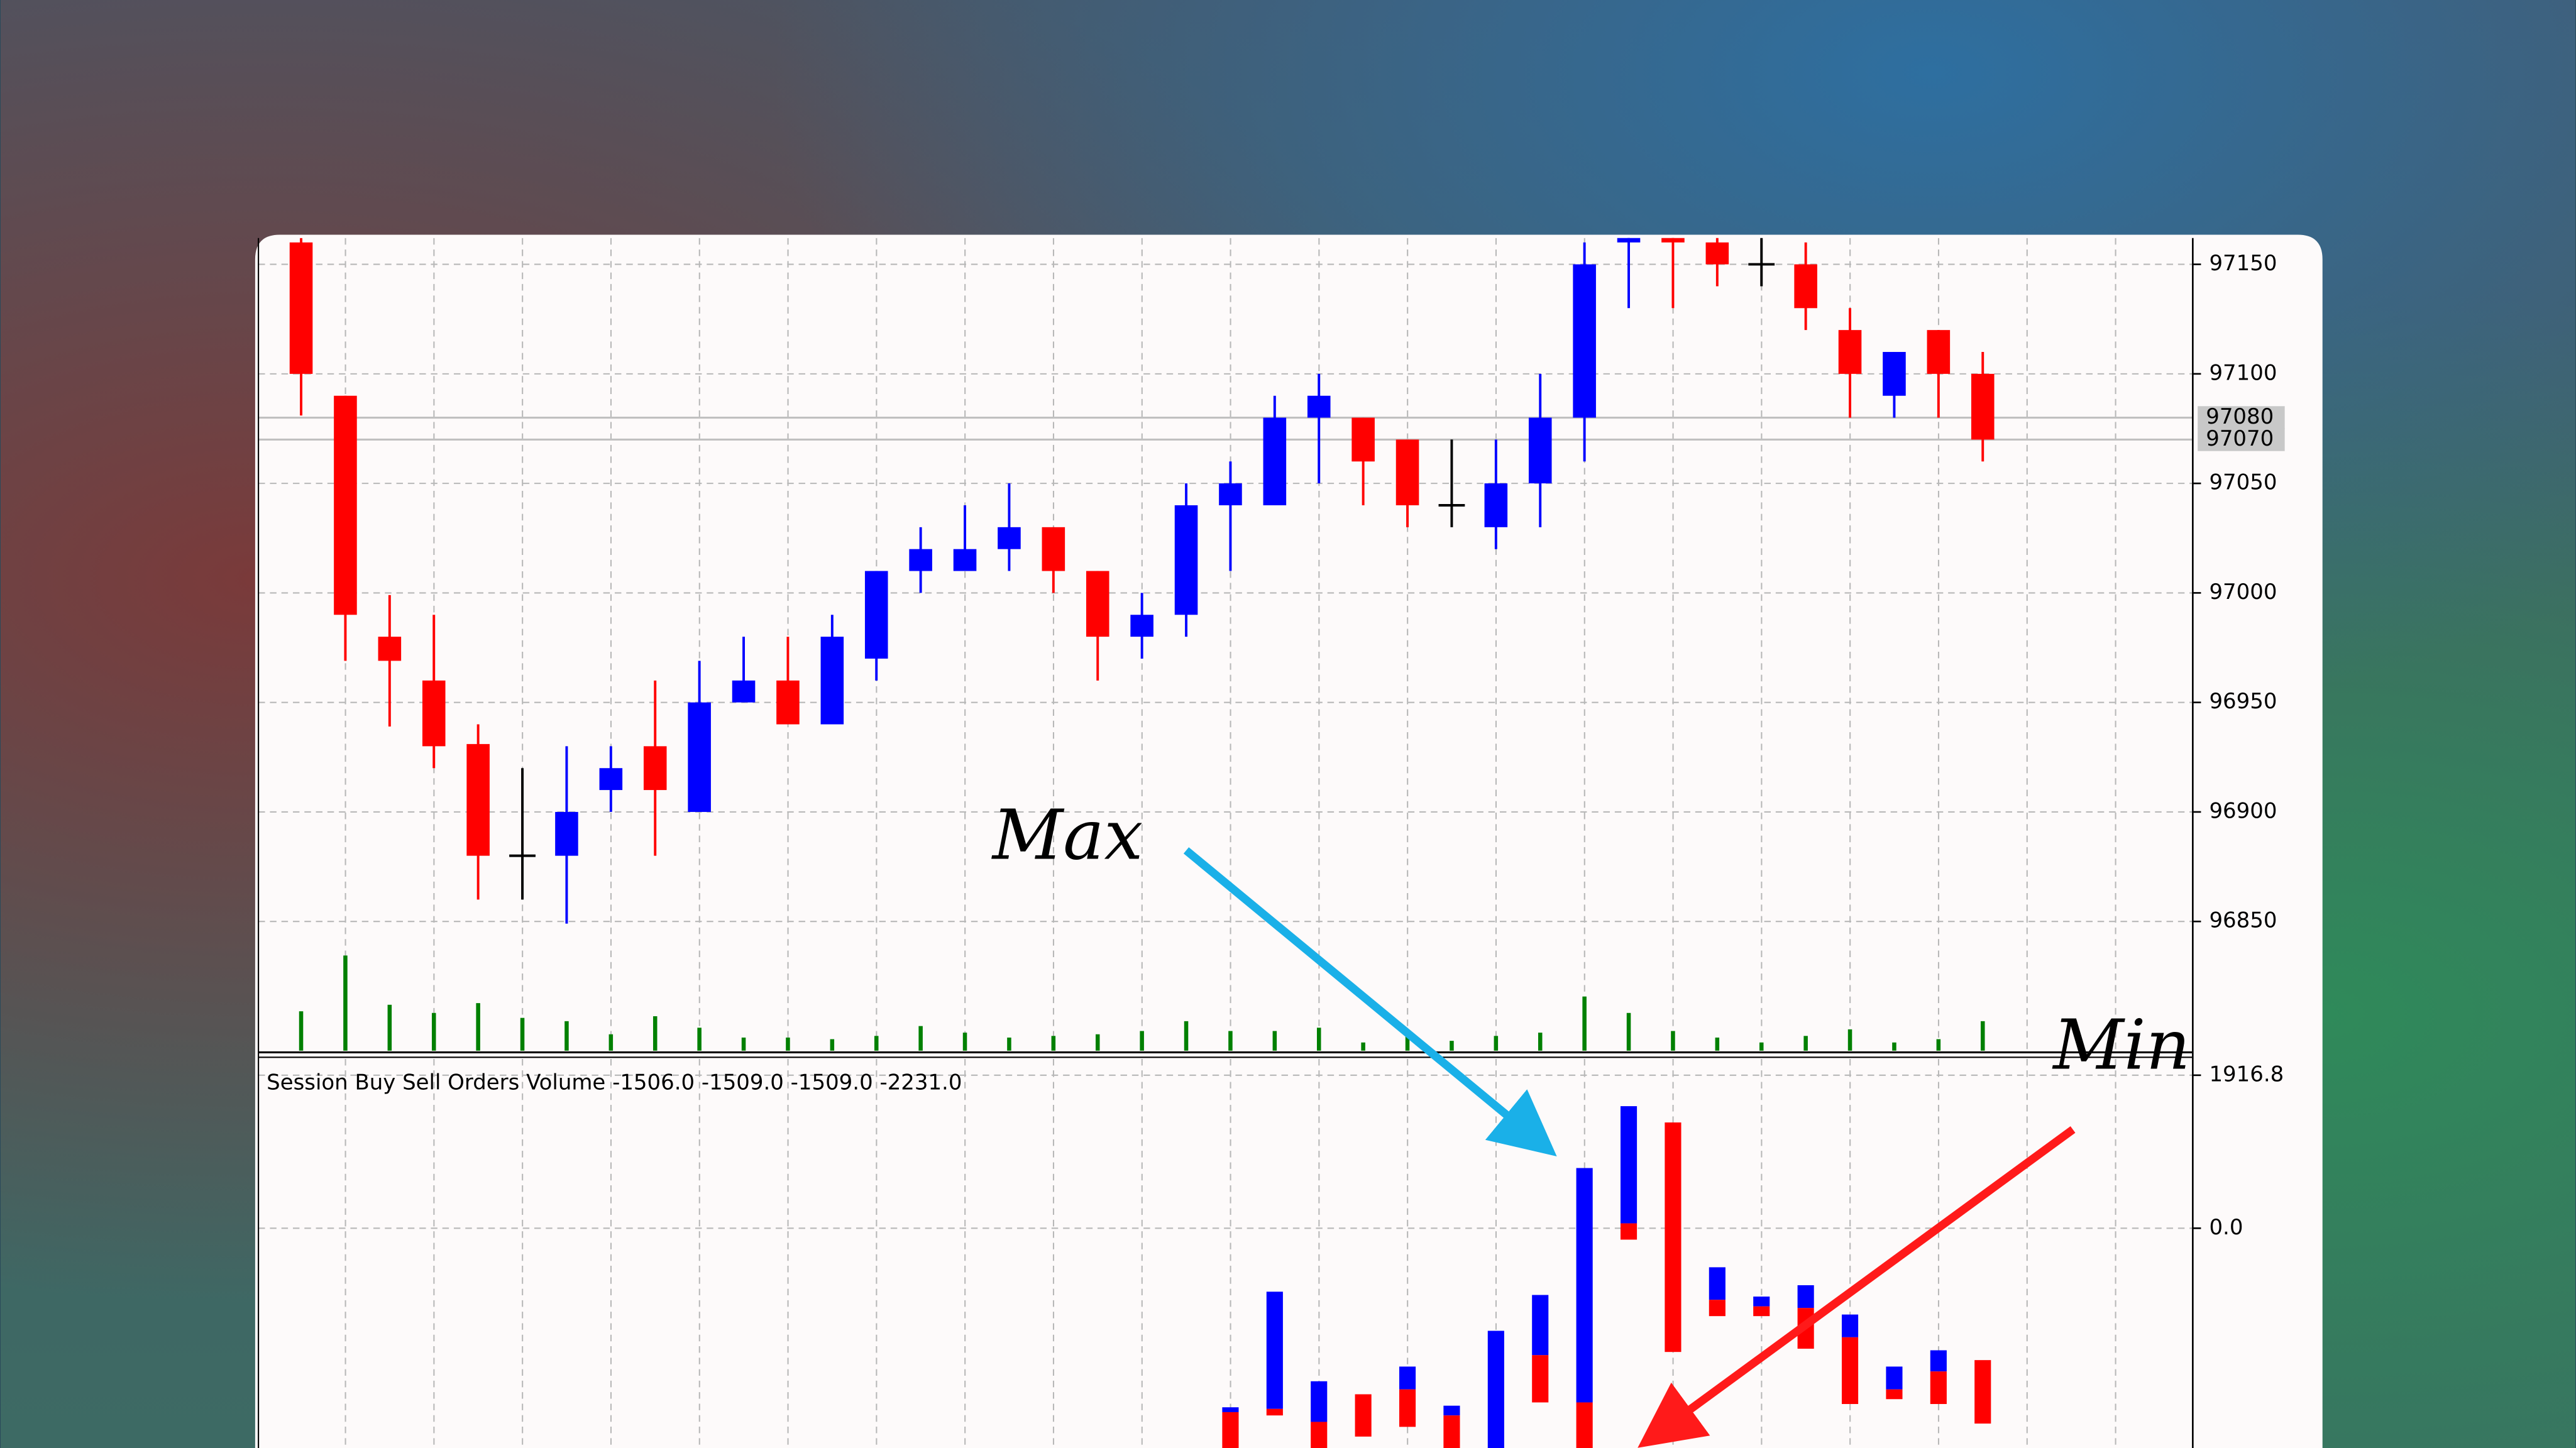 The image size is (2576, 1448). What do you see at coordinates (1857, 1287) in the screenshot?
I see `min-arrow` at bounding box center [1857, 1287].